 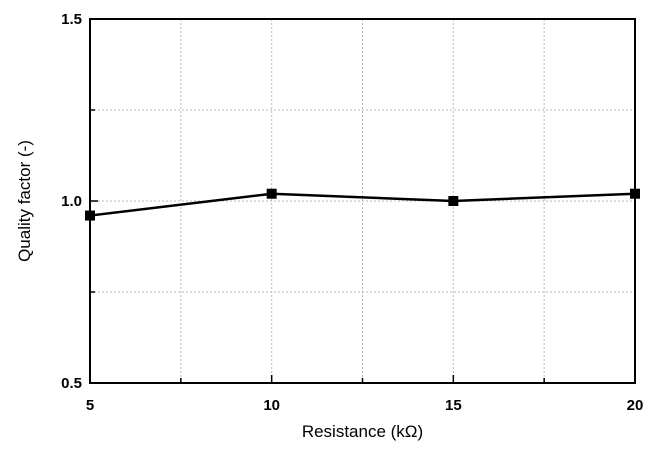 I want to click on x-tick-label: 5, so click(x=90, y=405).